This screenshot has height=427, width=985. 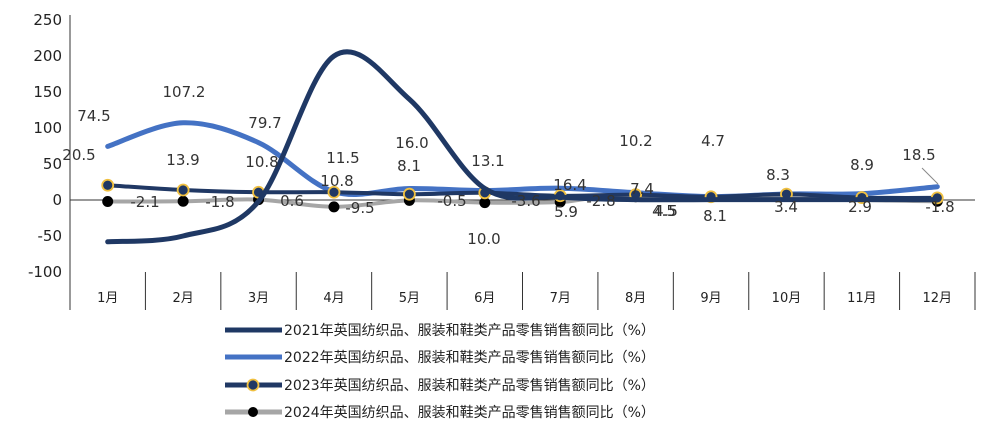 What do you see at coordinates (45, 272) in the screenshot?
I see `y-tick-label: -100` at bounding box center [45, 272].